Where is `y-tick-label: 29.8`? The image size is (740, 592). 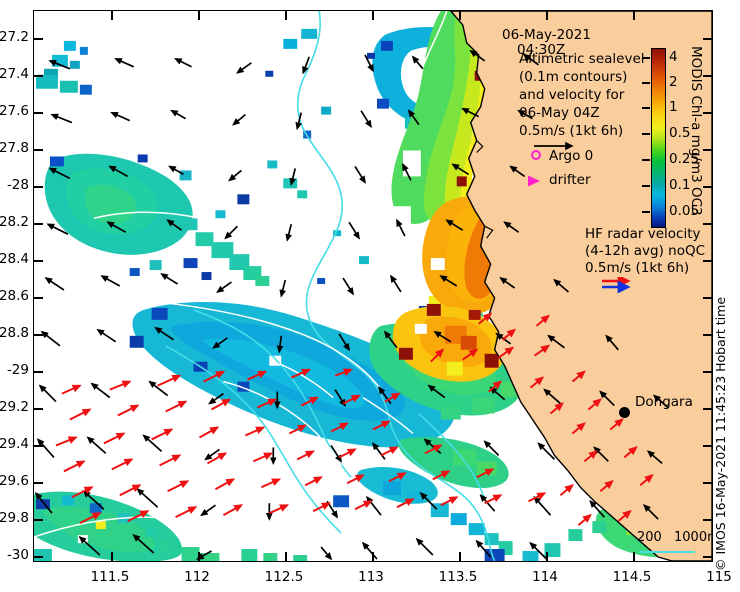 y-tick-label: 29.8 is located at coordinates (14, 518).